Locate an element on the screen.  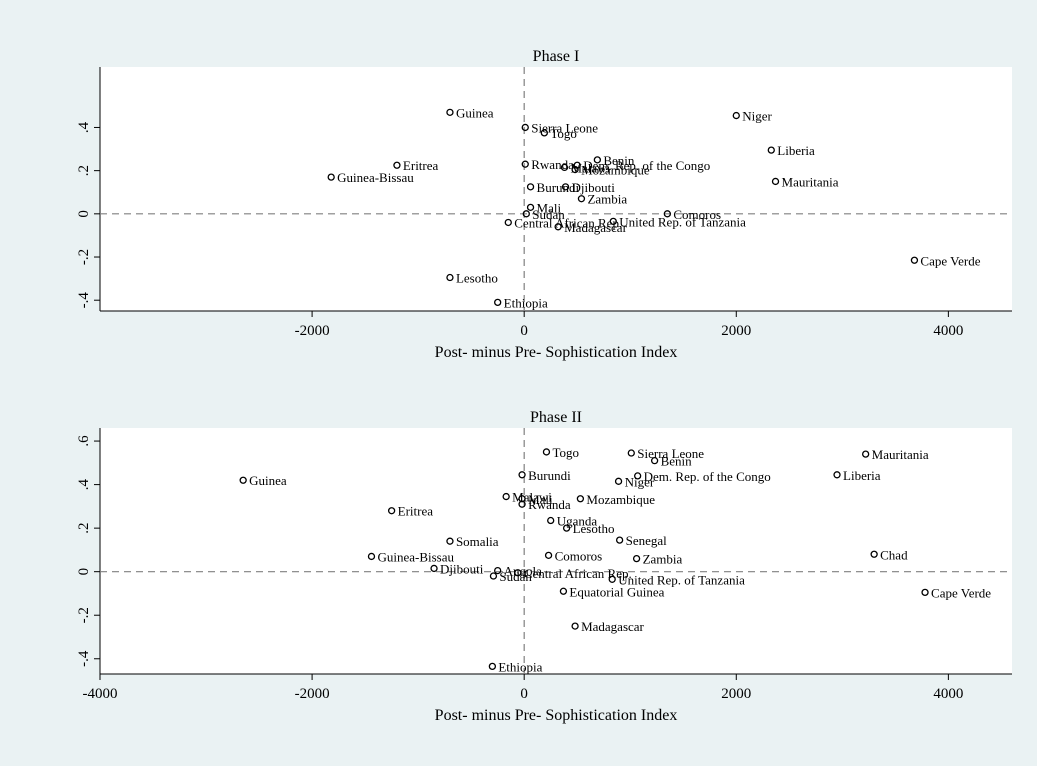
y-tick-label: .2 is located at coordinates (84, 528).